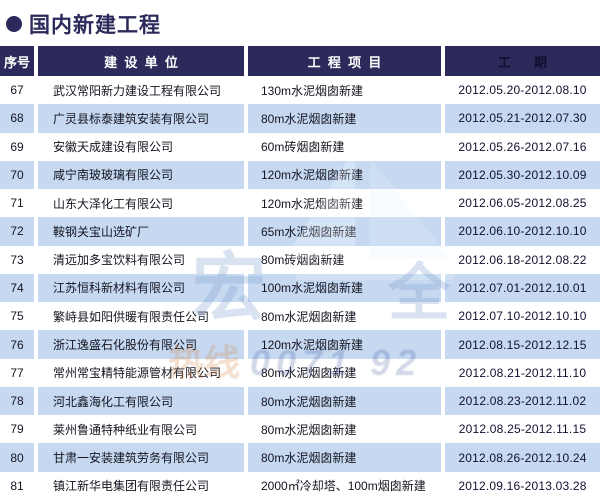 The width and height of the screenshot is (600, 500). What do you see at coordinates (137, 90) in the screenshot?
I see `cell-company: 武汉常阳新力建设工程有限公司` at bounding box center [137, 90].